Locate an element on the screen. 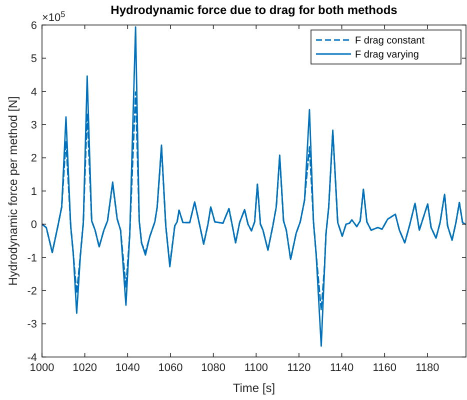  x-axis-title: Time [s] is located at coordinates (254, 388).